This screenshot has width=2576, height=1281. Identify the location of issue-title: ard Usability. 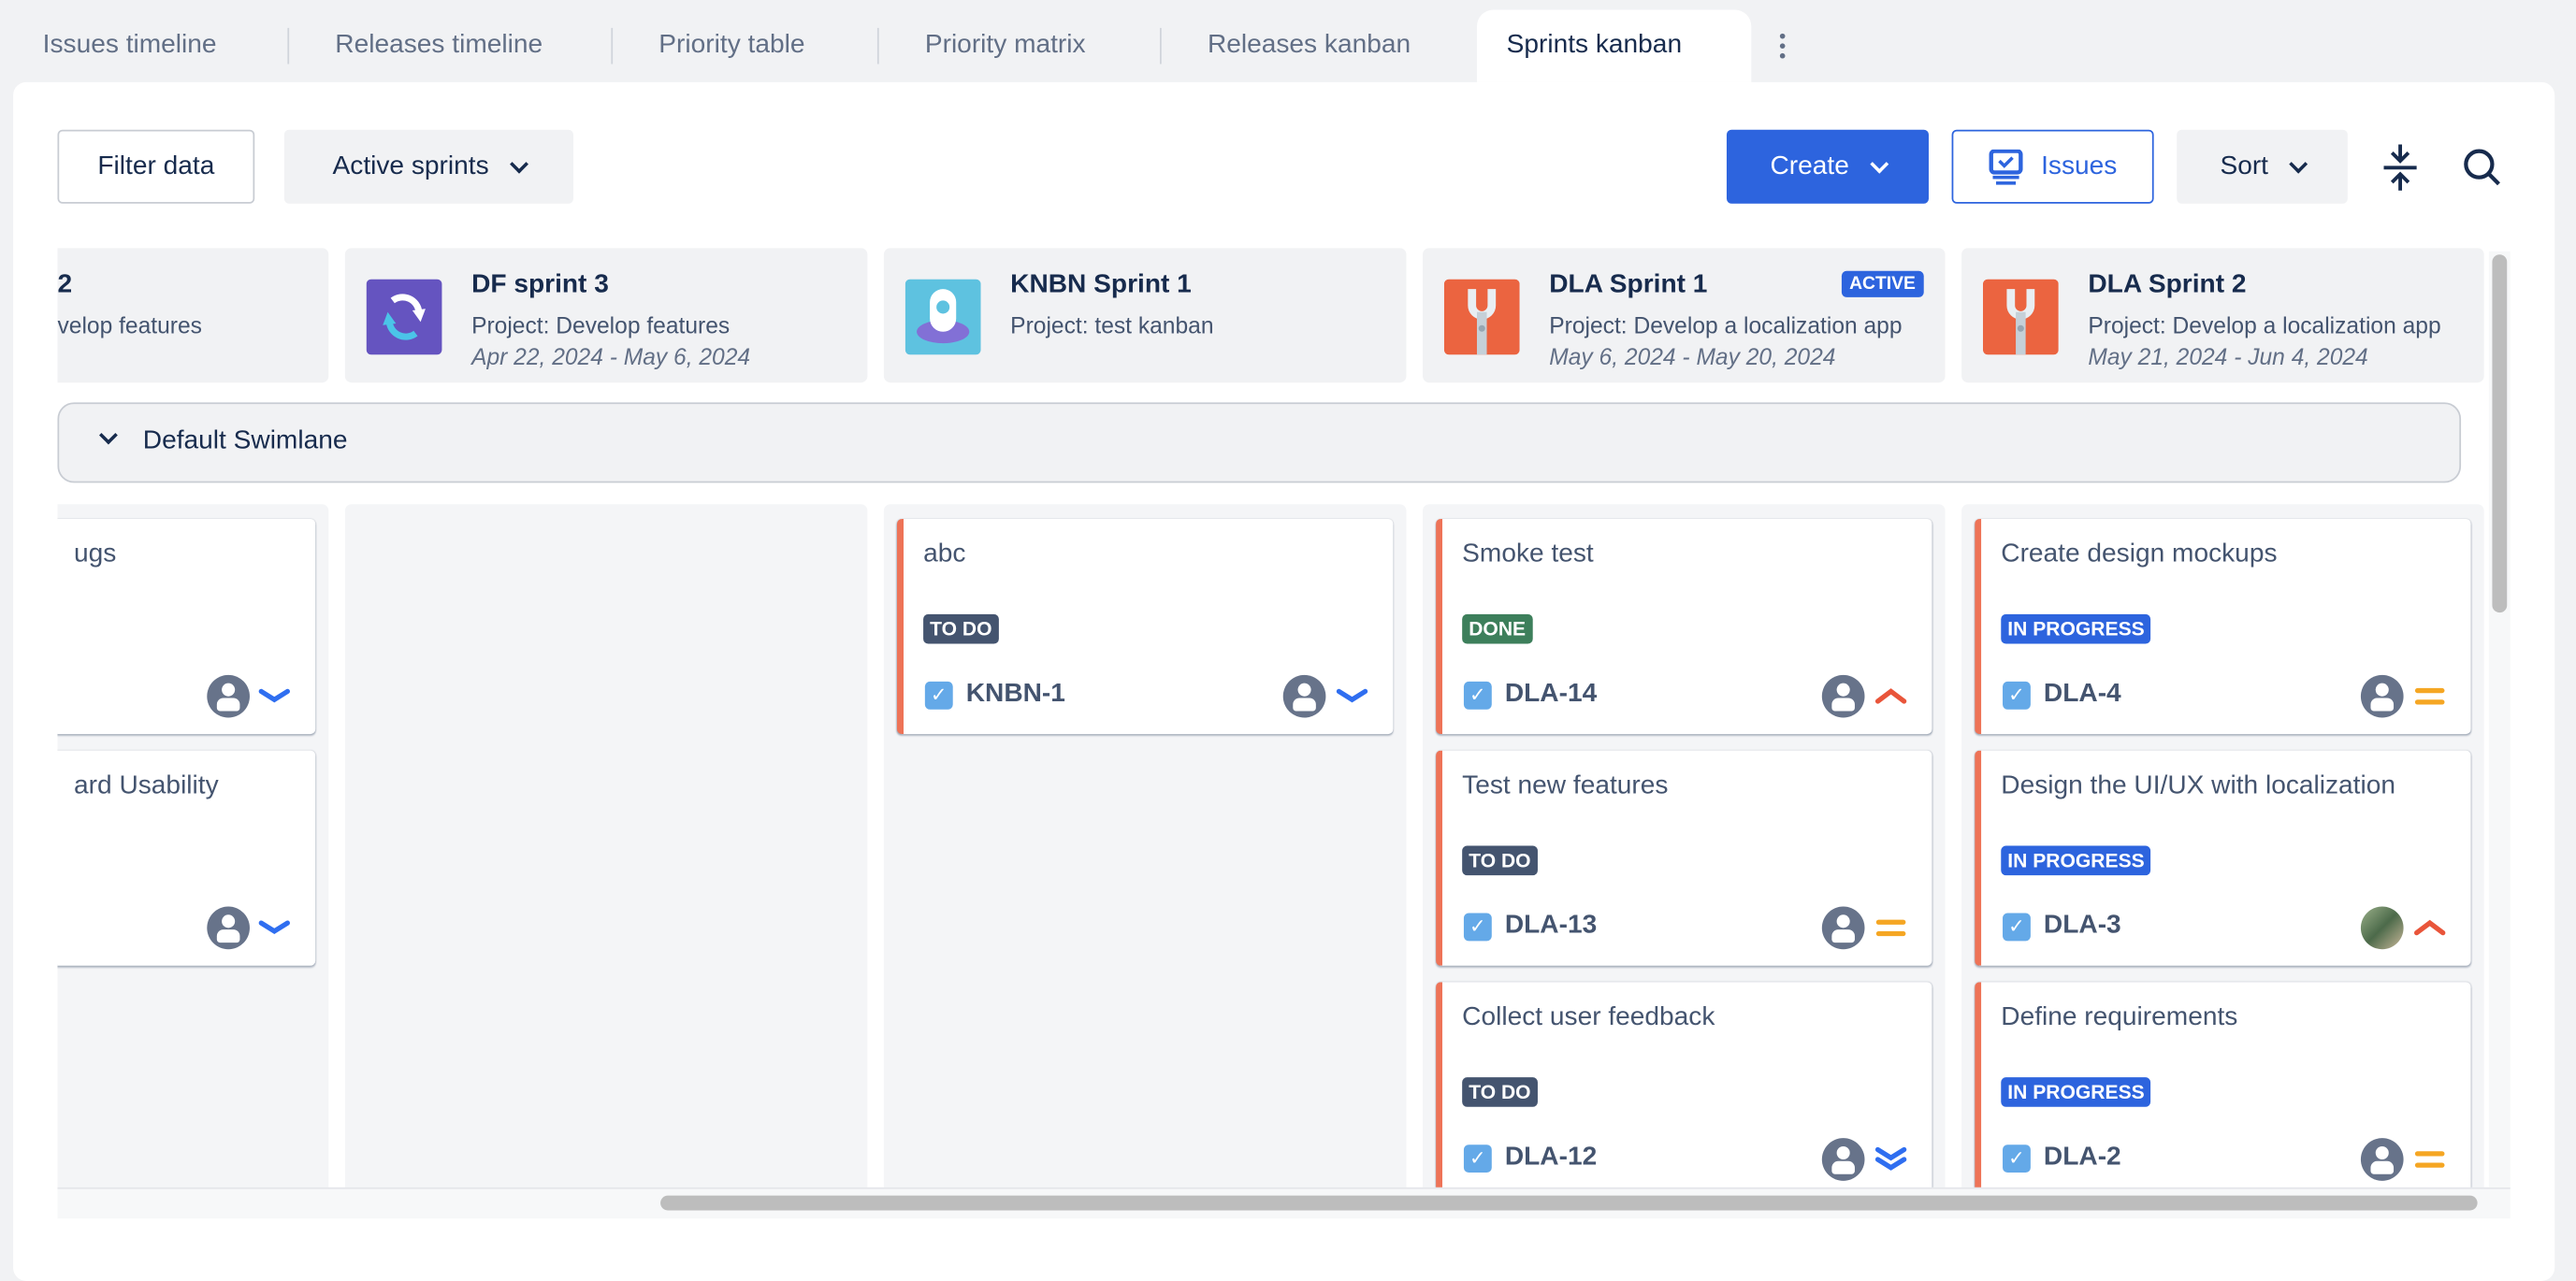
(146, 786).